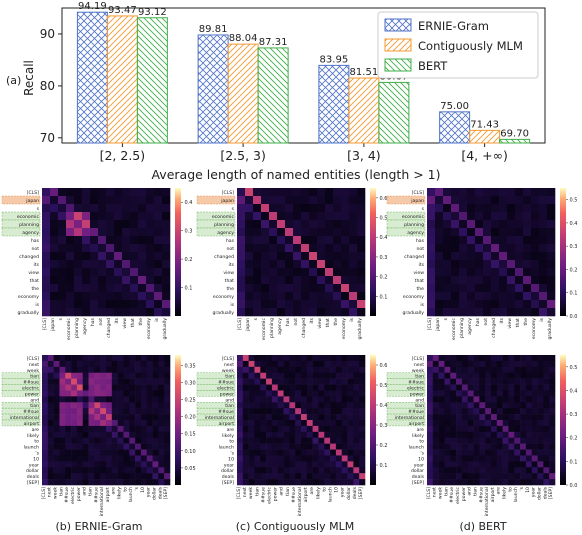 The height and width of the screenshot is (535, 582). I want to click on x-token-label: not, so click(296, 322).